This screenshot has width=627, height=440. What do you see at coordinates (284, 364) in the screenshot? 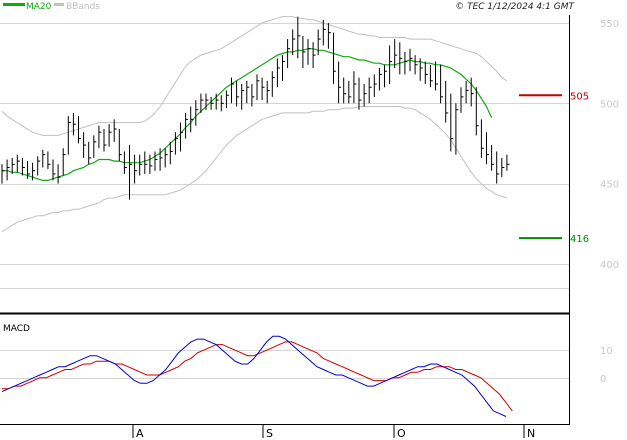
I see `macd-grid` at bounding box center [284, 364].